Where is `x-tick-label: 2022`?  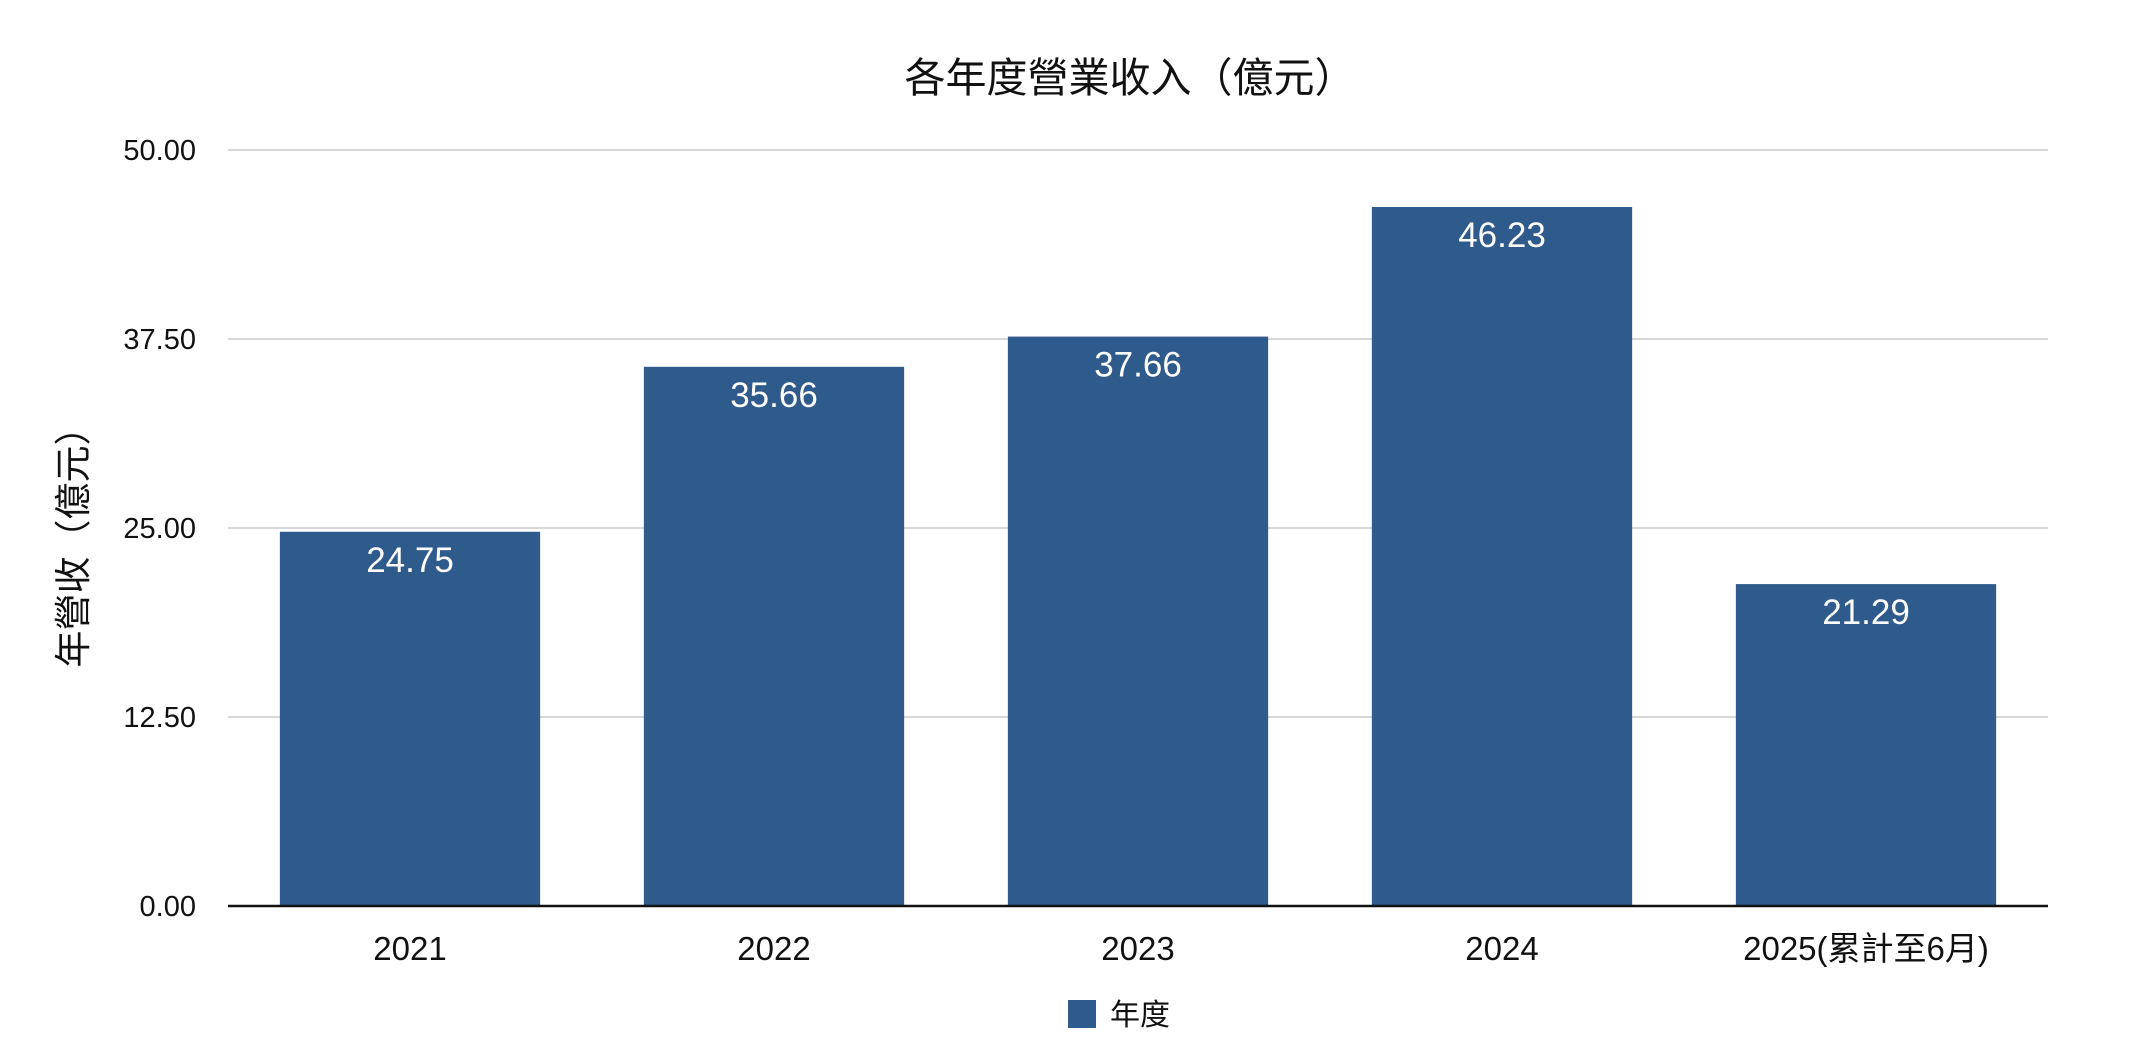 x-tick-label: 2022 is located at coordinates (773, 948).